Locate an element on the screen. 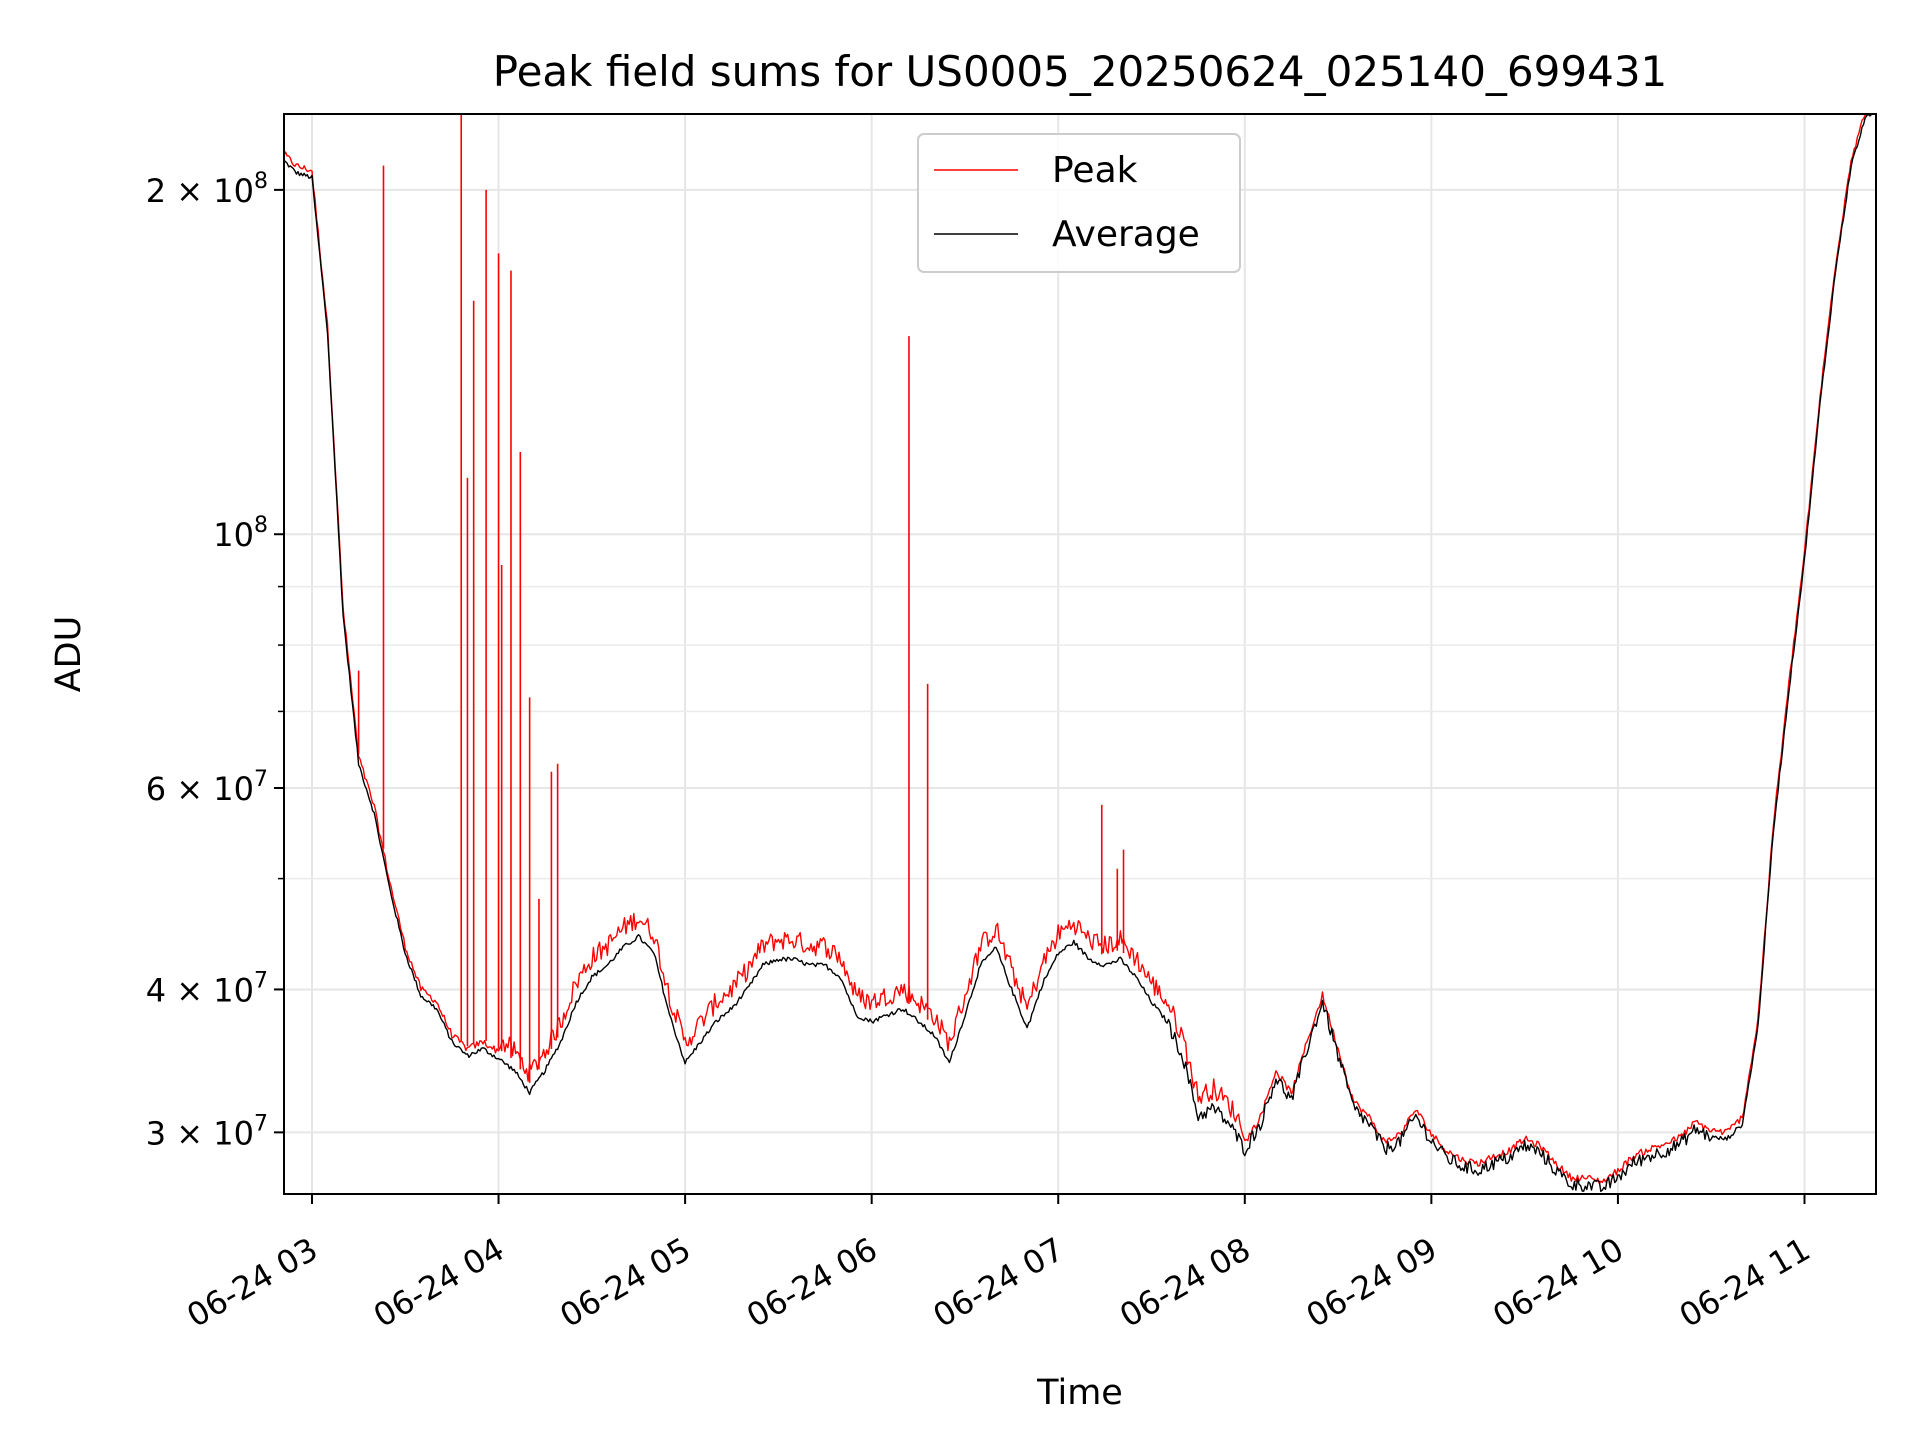  legend-box is located at coordinates (1079, 203).